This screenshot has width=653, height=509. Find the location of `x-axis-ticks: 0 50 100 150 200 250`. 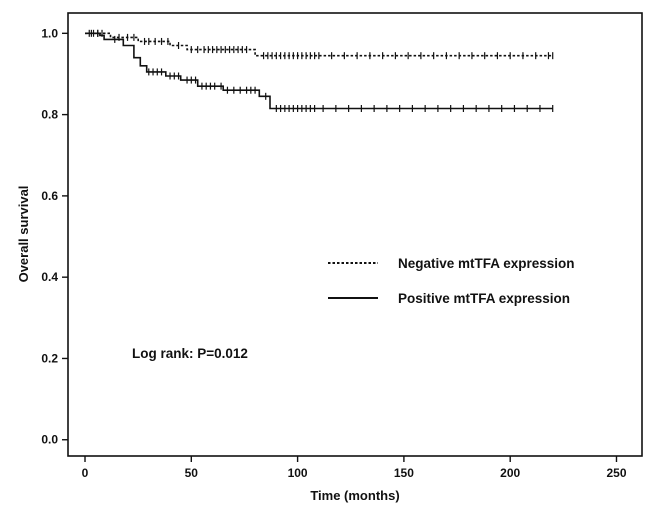

x-axis-ticks: 0 50 100 150 200 250 is located at coordinates (354, 468).